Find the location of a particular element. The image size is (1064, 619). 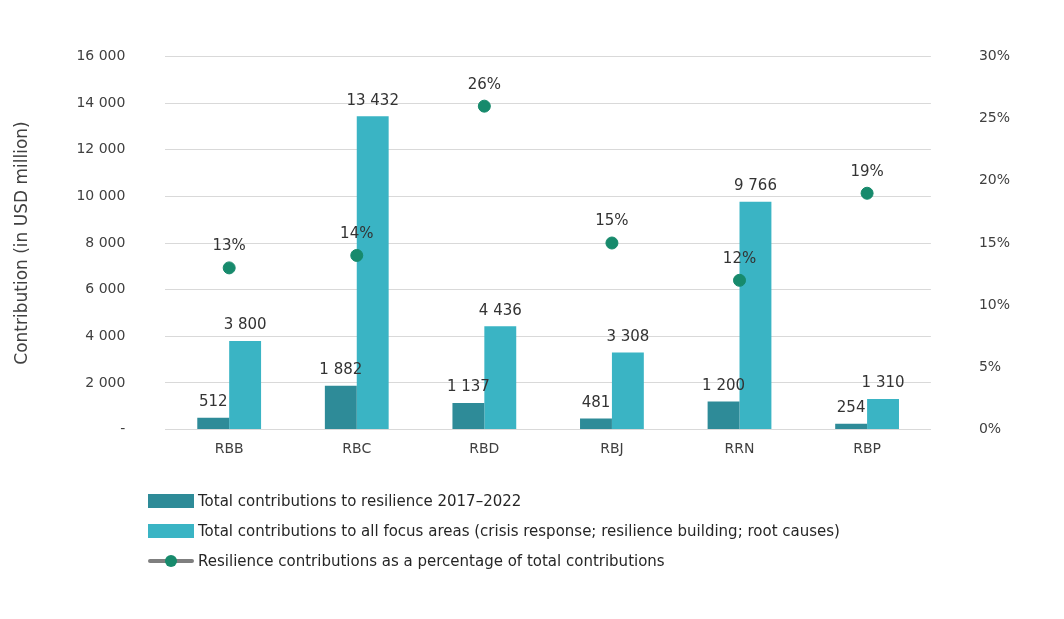

y2-tick-label: 15% is located at coordinates (994, 241).